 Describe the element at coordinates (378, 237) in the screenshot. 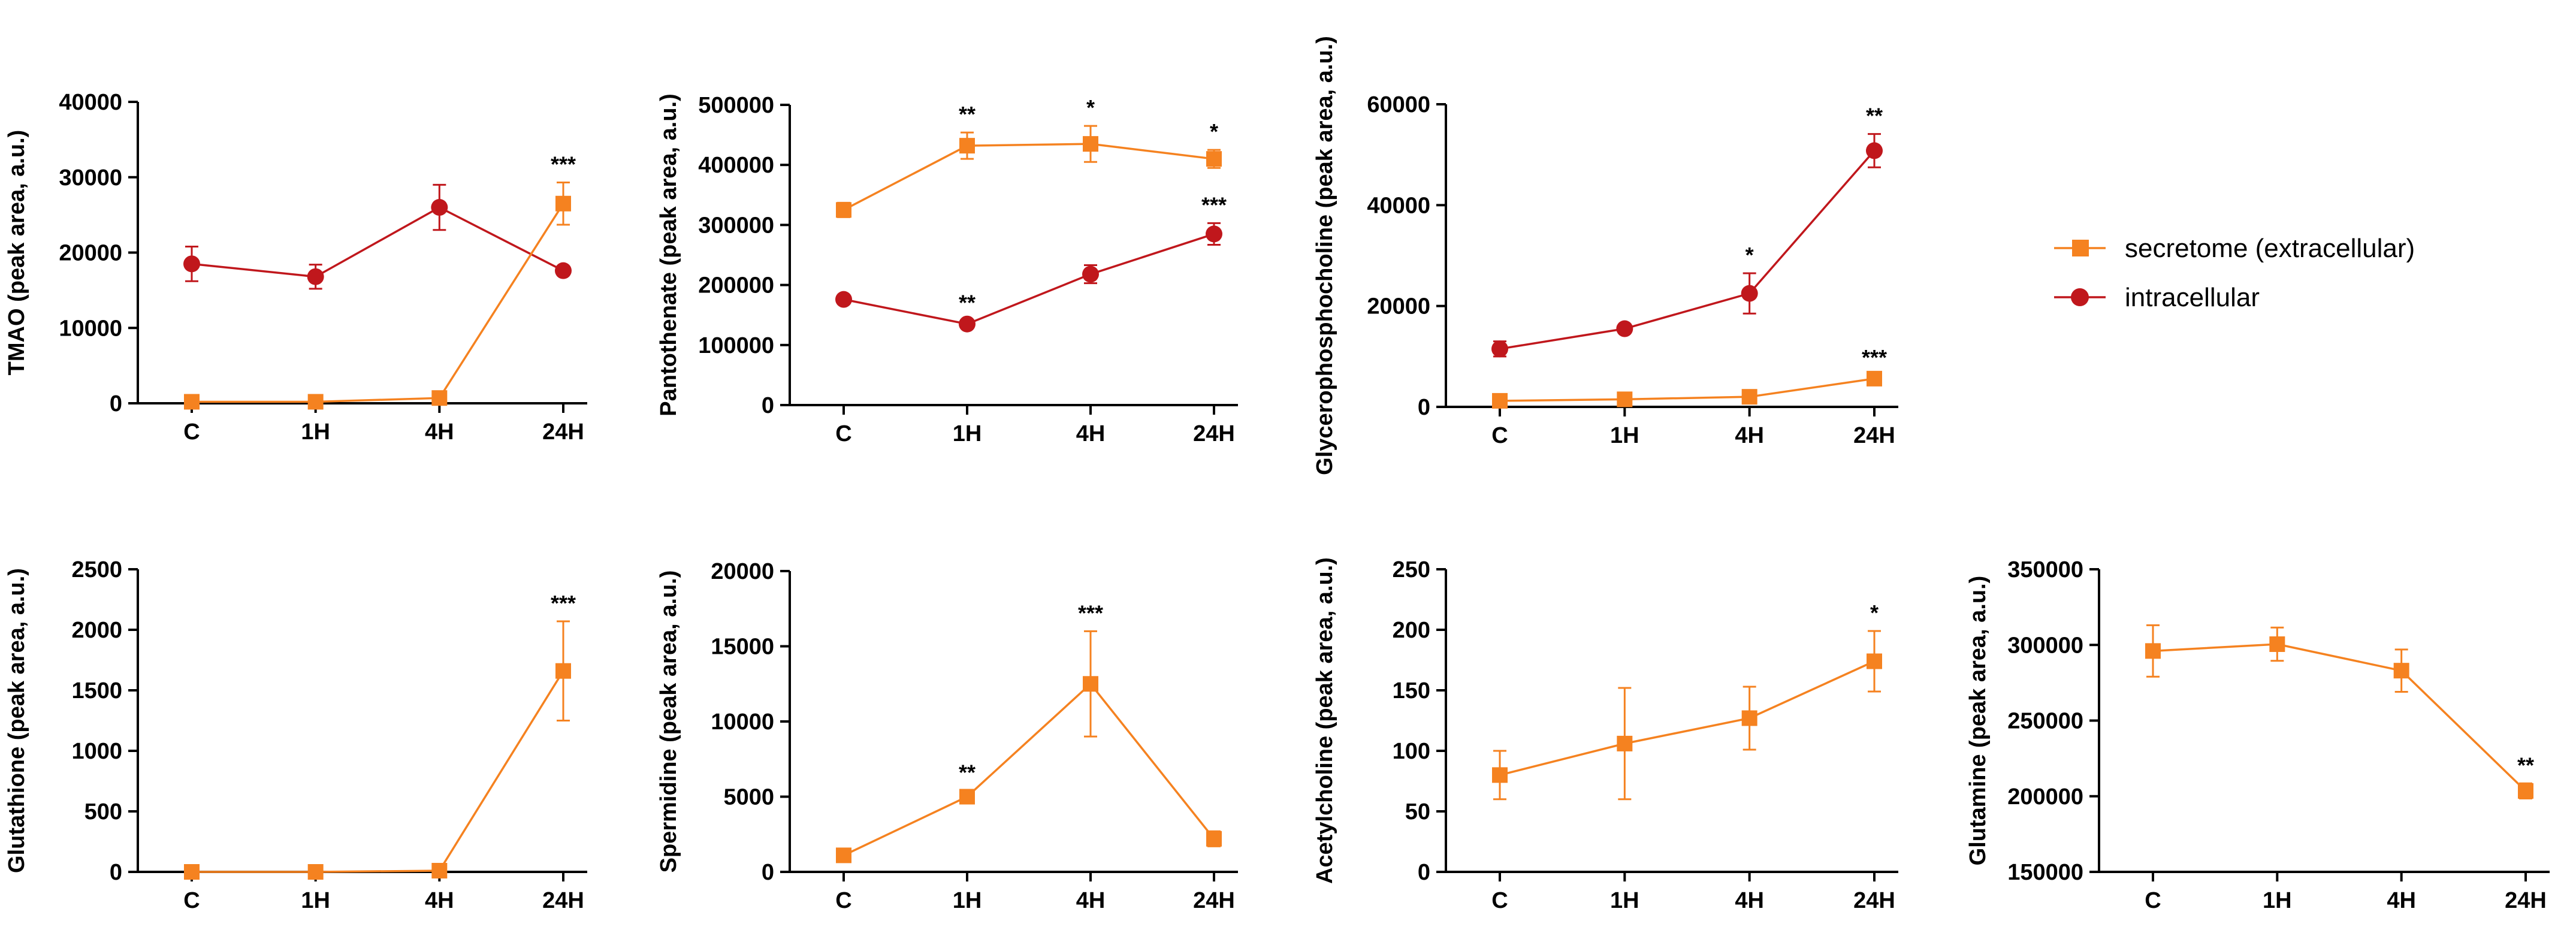

I see `series-intracellular` at that location.